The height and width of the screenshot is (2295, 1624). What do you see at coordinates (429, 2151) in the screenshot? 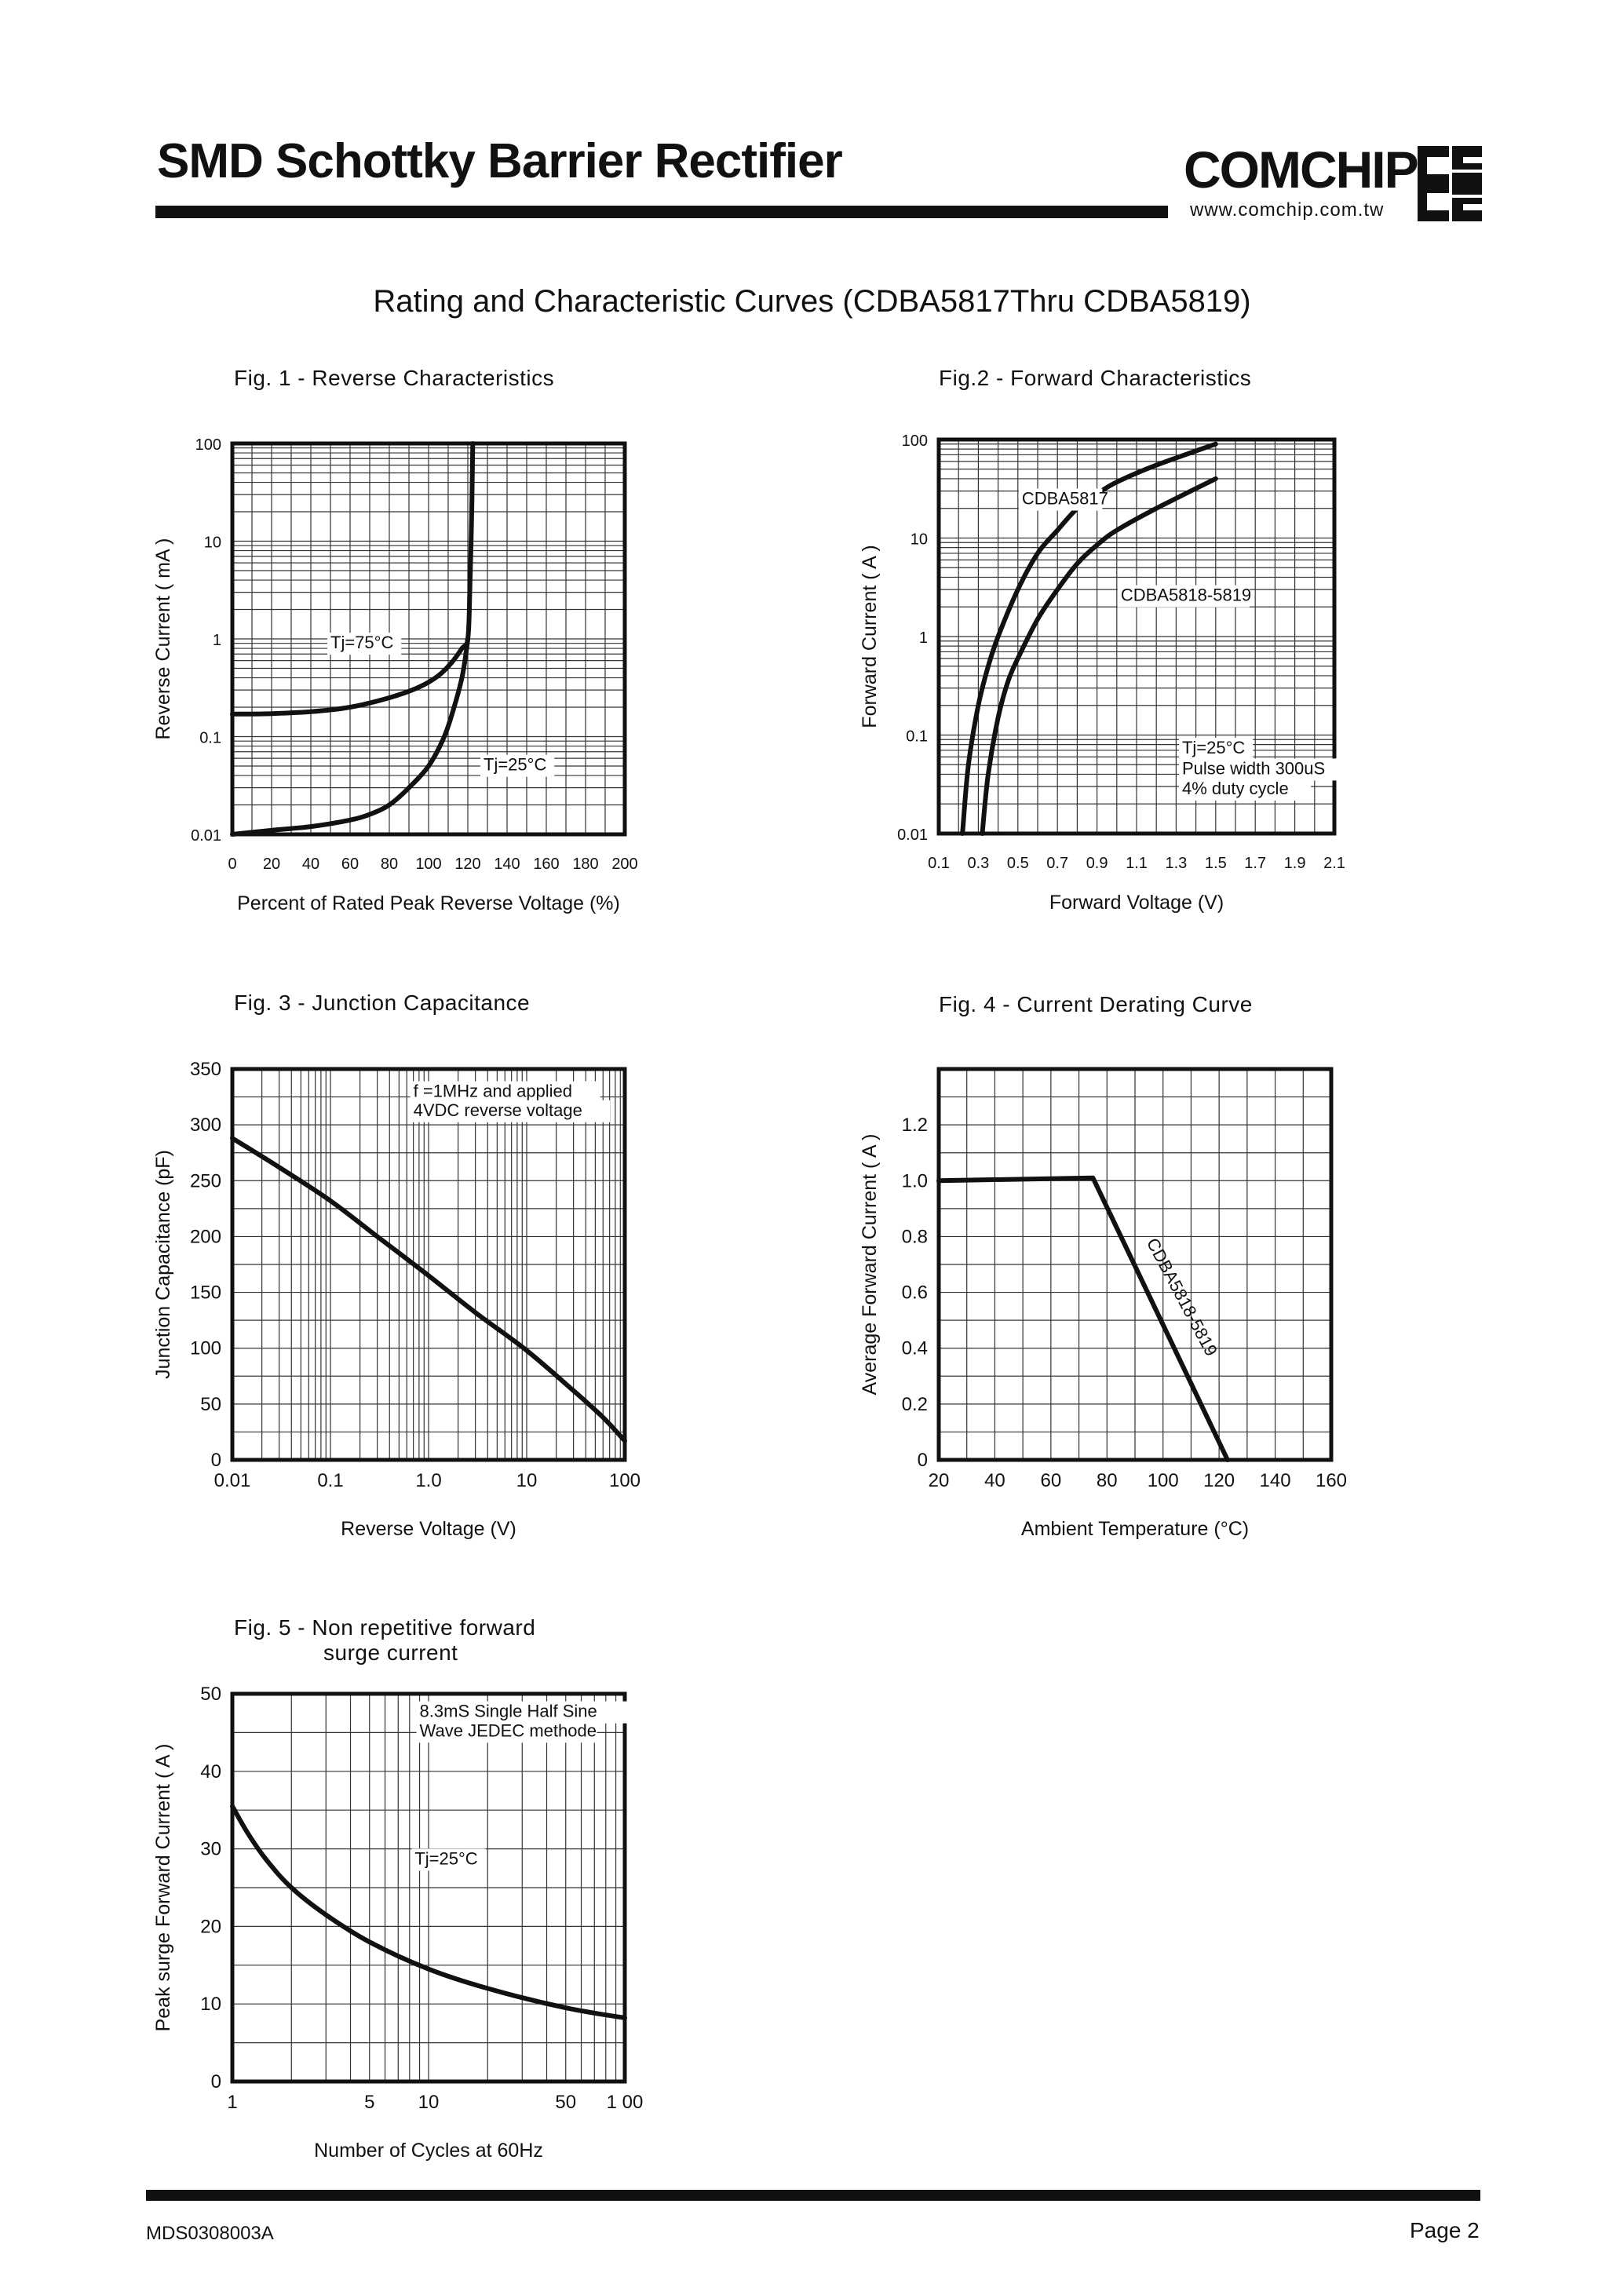
I see `fig5-xlabel: Number of Cycles at 60Hz` at bounding box center [429, 2151].